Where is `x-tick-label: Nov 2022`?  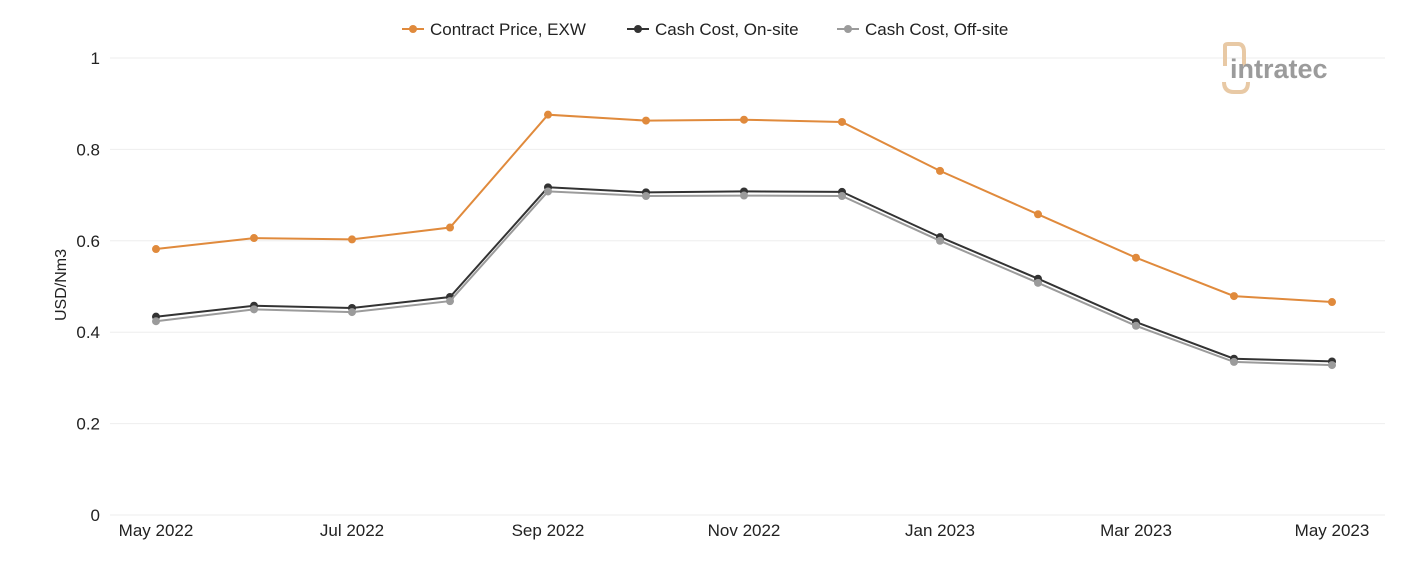 x-tick-label: Nov 2022 is located at coordinates (744, 530).